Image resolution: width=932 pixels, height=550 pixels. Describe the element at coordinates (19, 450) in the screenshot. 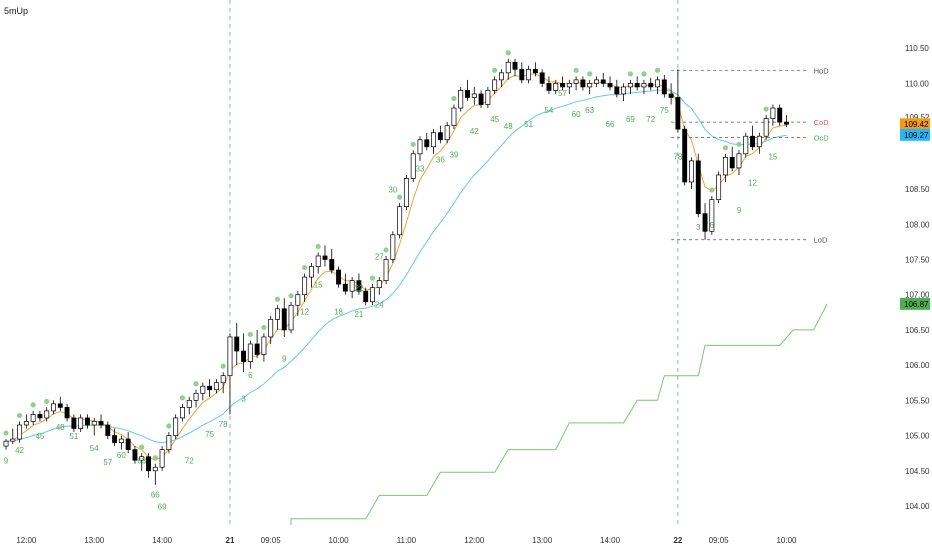

I see `bar-count-label: 42` at that location.